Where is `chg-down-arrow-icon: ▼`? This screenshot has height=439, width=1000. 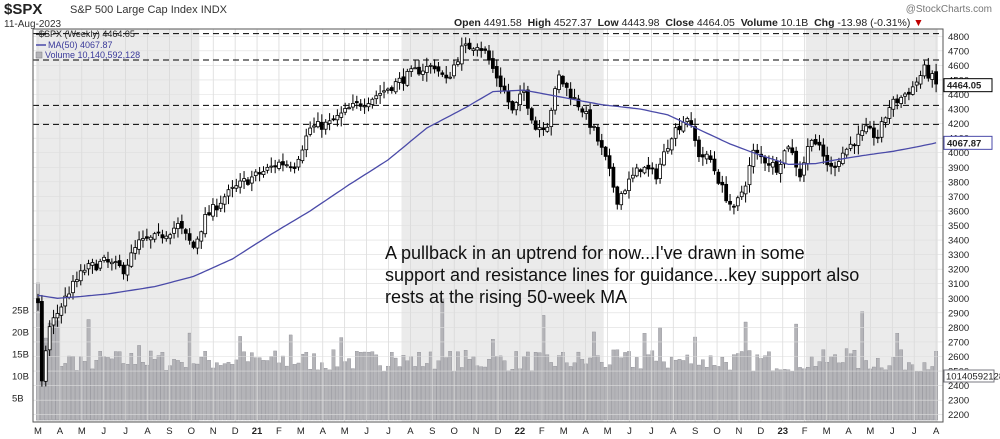
chg-down-arrow-icon: ▼ is located at coordinates (918, 23).